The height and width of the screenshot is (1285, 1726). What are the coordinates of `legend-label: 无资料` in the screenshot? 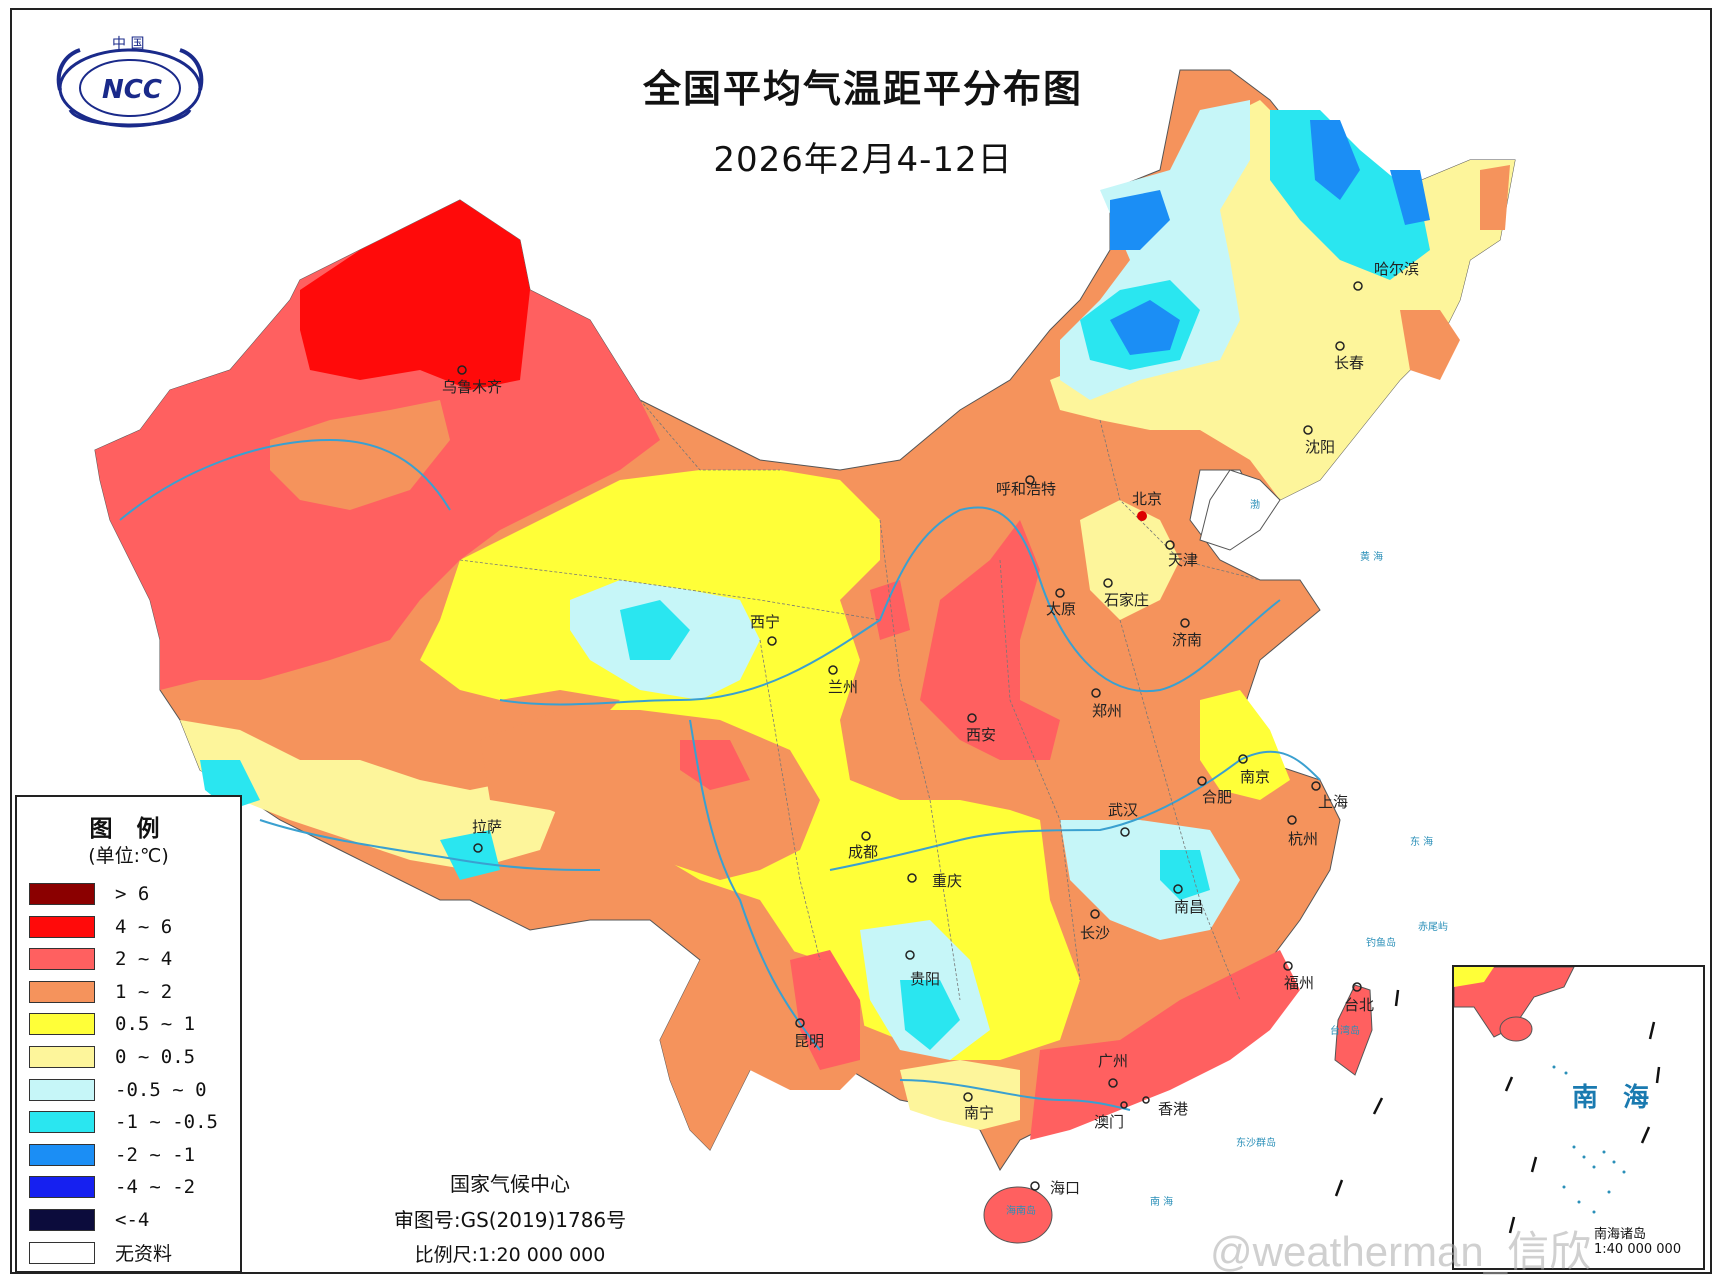 It's located at (144, 1254).